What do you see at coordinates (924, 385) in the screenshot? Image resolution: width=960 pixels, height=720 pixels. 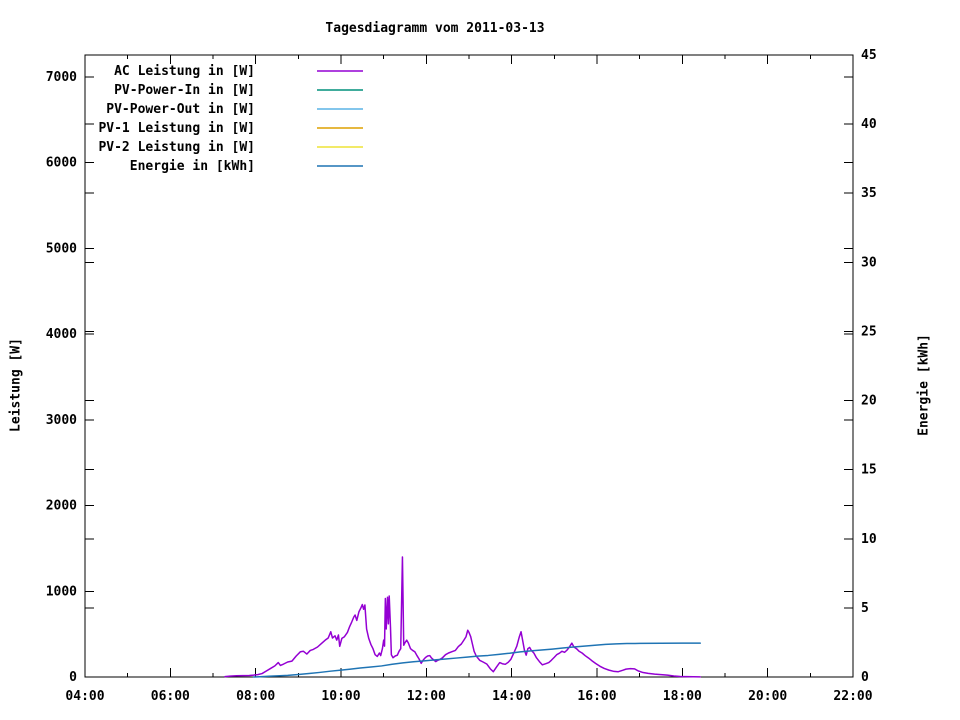 I see `y-axis-right-label: Energie [kWh]` at bounding box center [924, 385].